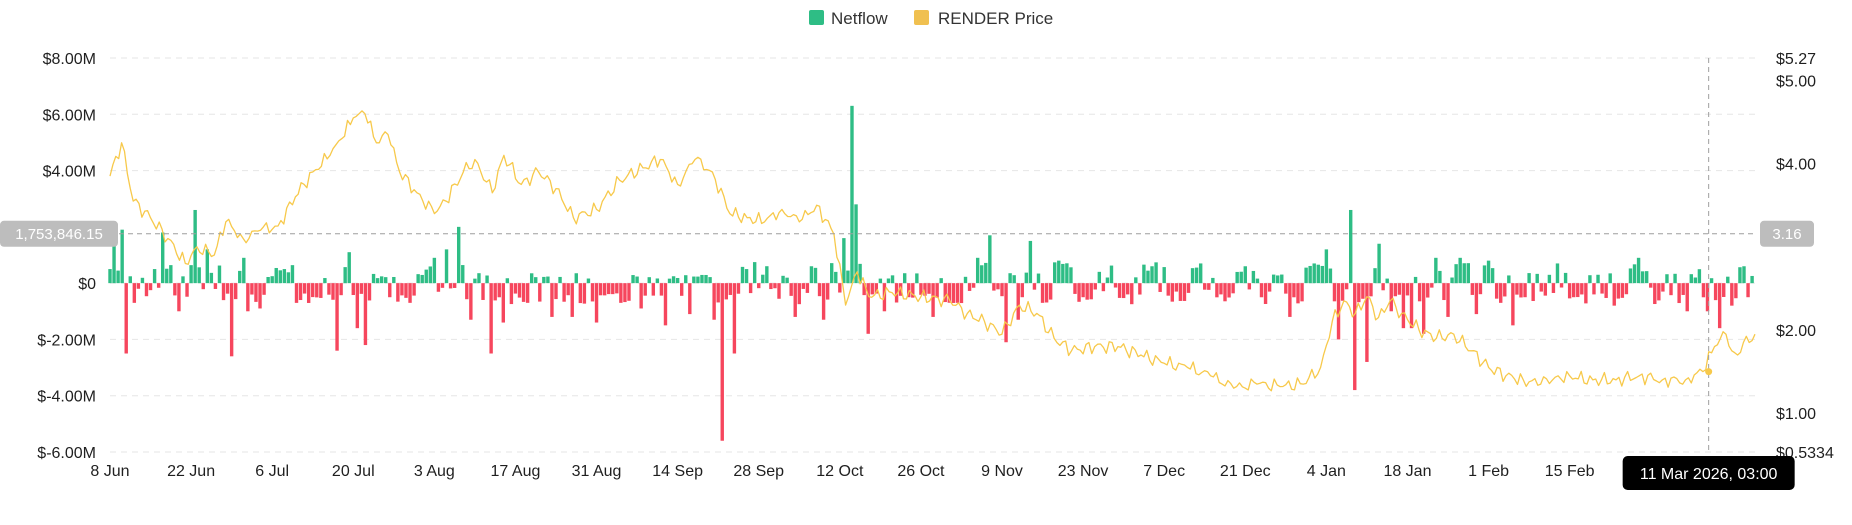 The width and height of the screenshot is (1852, 525). I want to click on right-value-badge, so click(1787, 233).